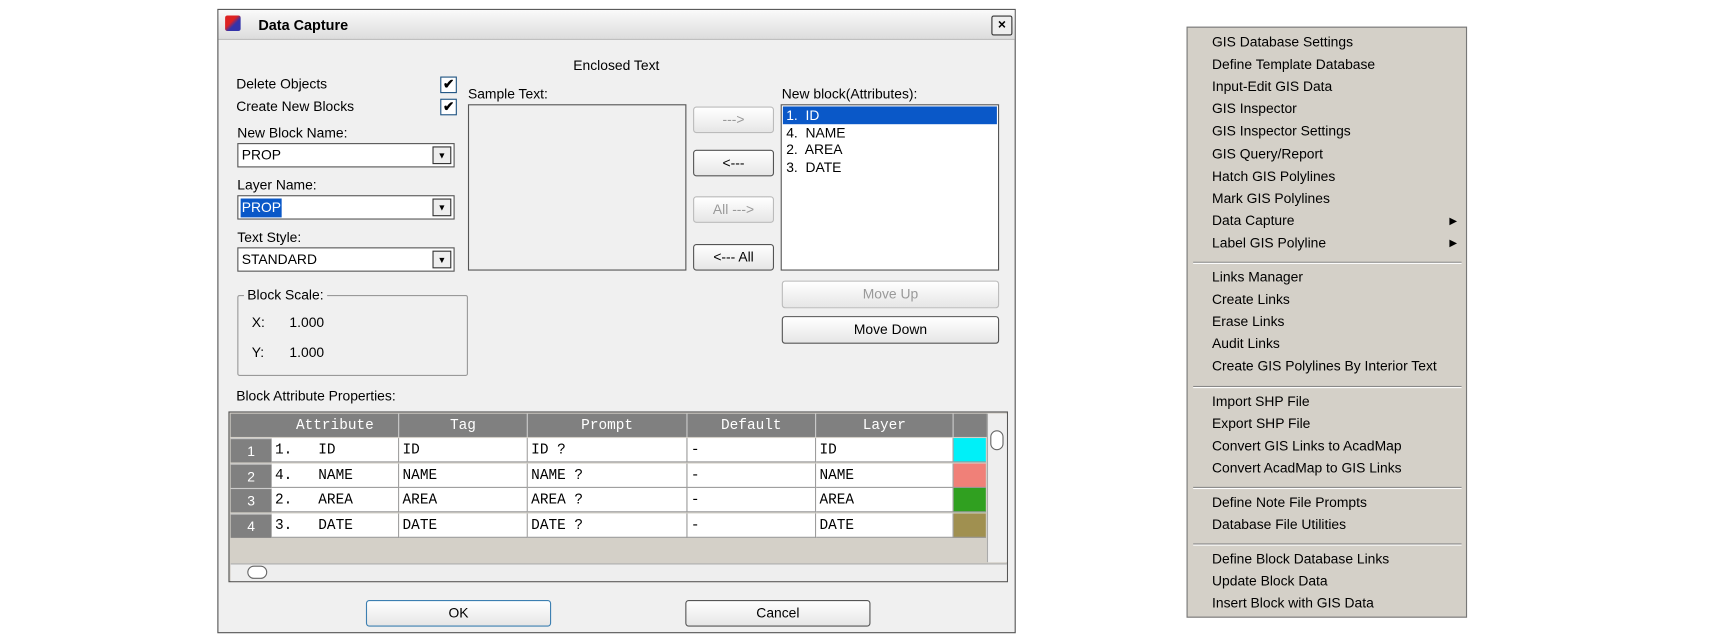 Image resolution: width=1730 pixels, height=640 pixels. What do you see at coordinates (295, 106) in the screenshot?
I see `option-label: Create New Blocks` at bounding box center [295, 106].